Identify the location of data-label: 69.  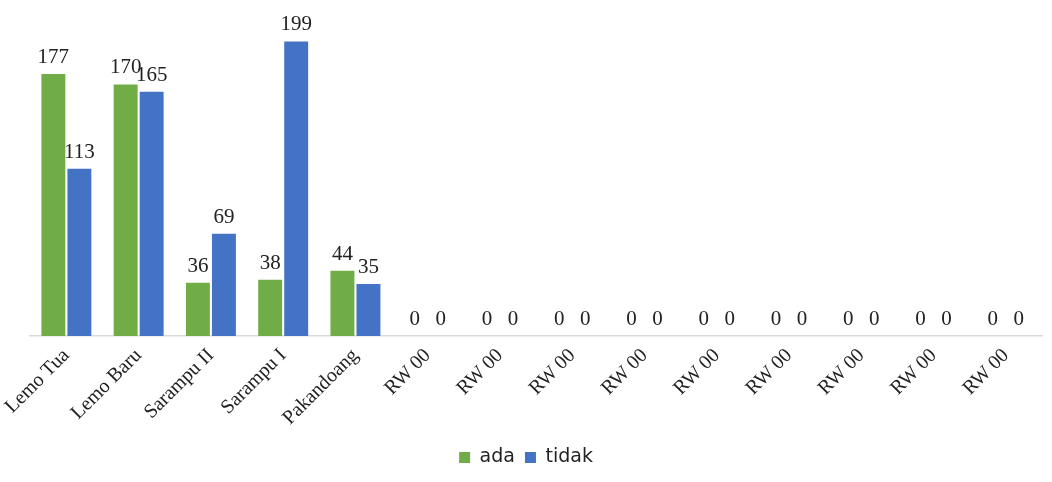
(224, 215).